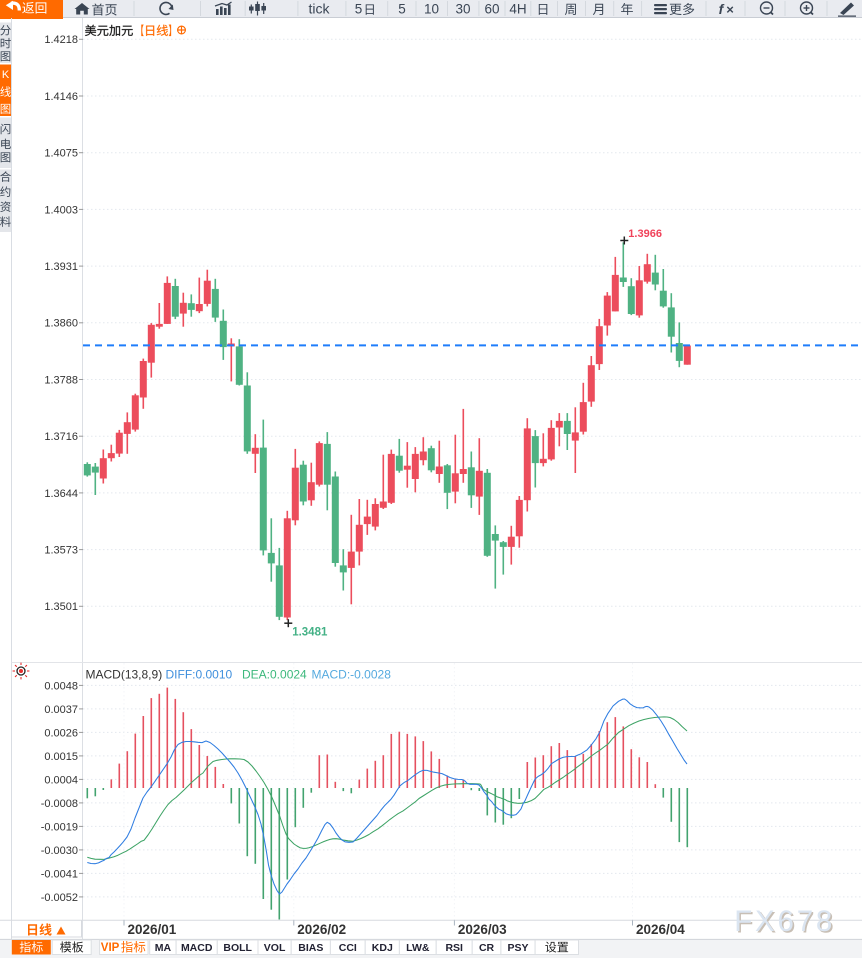 The height and width of the screenshot is (958, 862). Describe the element at coordinates (517, 948) in the screenshot. I see `svg-text: PSY` at that location.